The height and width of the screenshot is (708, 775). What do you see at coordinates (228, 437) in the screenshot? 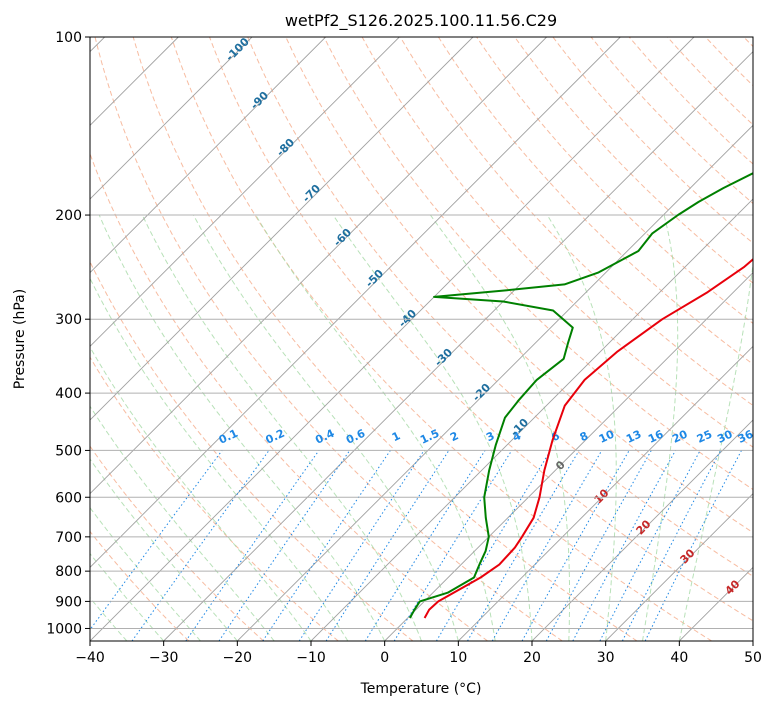
I see `mixing-ratio-label: 0.1` at bounding box center [228, 437].